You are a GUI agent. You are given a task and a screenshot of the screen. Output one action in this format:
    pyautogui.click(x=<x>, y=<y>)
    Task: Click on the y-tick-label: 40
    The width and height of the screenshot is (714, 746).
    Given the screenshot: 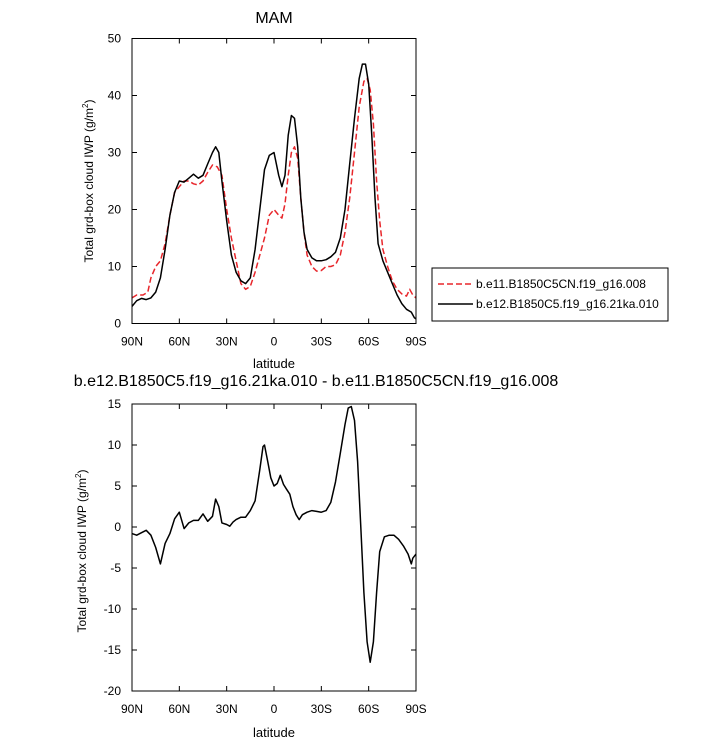 What is the action you would take?
    pyautogui.click(x=115, y=96)
    